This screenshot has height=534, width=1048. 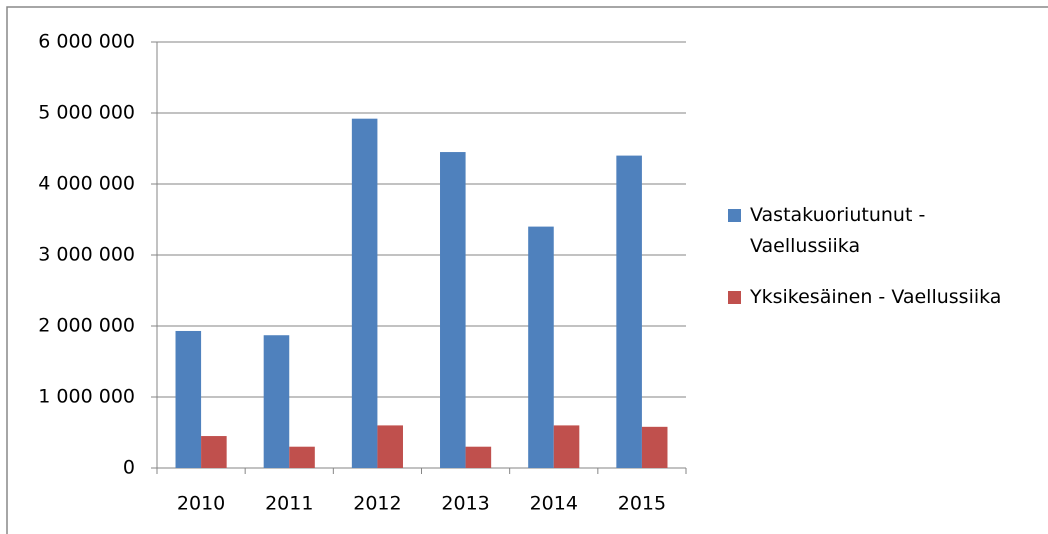 I want to click on x-tick-label: 2015, so click(x=642, y=504).